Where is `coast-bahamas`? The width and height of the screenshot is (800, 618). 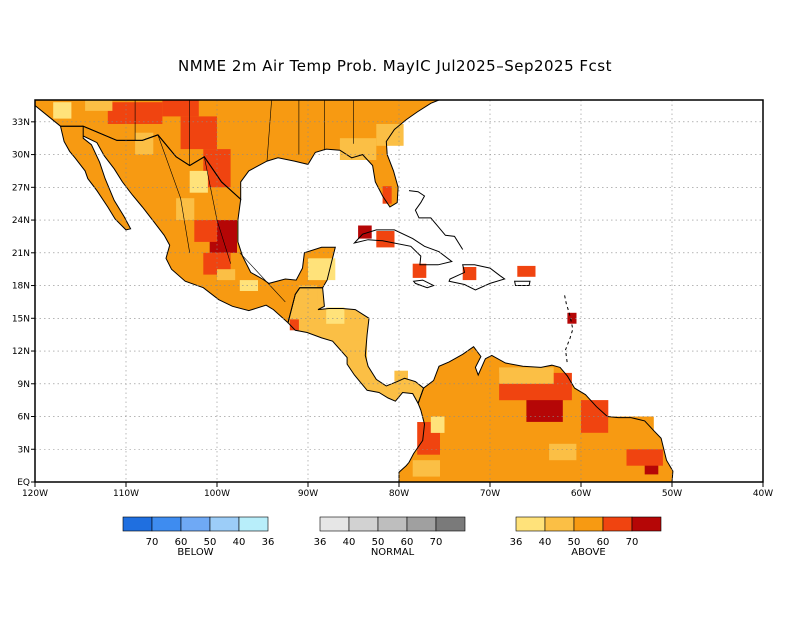 coast-bahamas is located at coordinates (436, 220).